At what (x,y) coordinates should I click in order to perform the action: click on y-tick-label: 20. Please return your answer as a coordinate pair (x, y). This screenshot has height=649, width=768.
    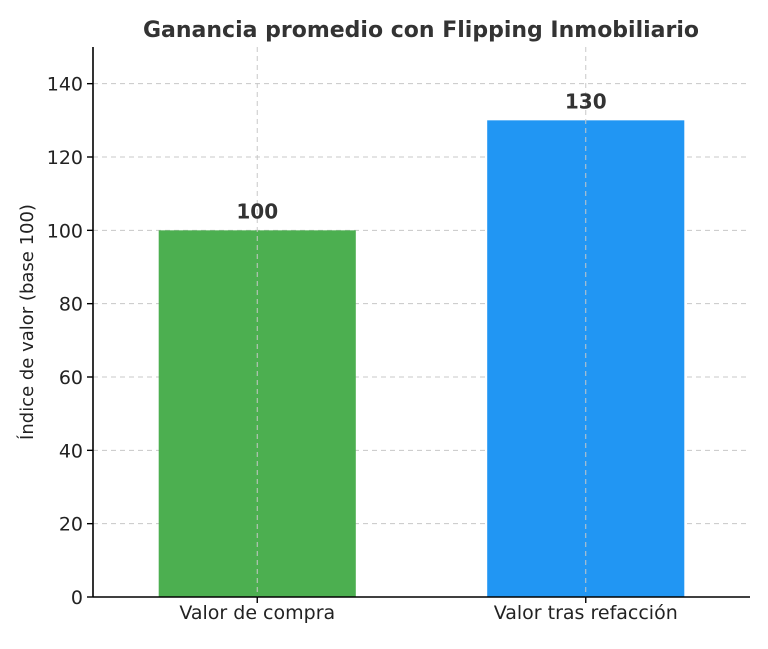
    Looking at the image, I should click on (71, 525).